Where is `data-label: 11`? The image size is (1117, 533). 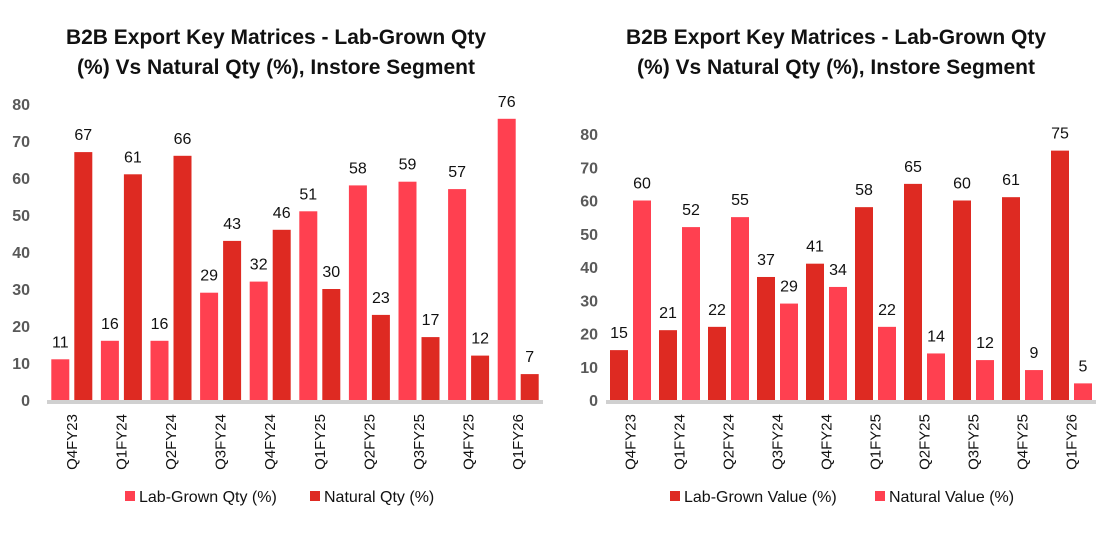
data-label: 11 is located at coordinates (60, 342).